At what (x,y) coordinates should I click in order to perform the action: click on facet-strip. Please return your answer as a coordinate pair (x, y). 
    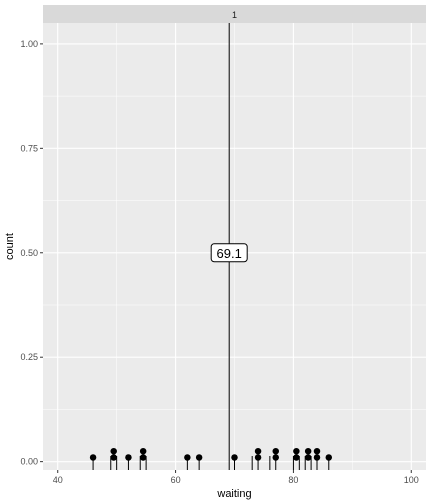
    Looking at the image, I should click on (234, 14).